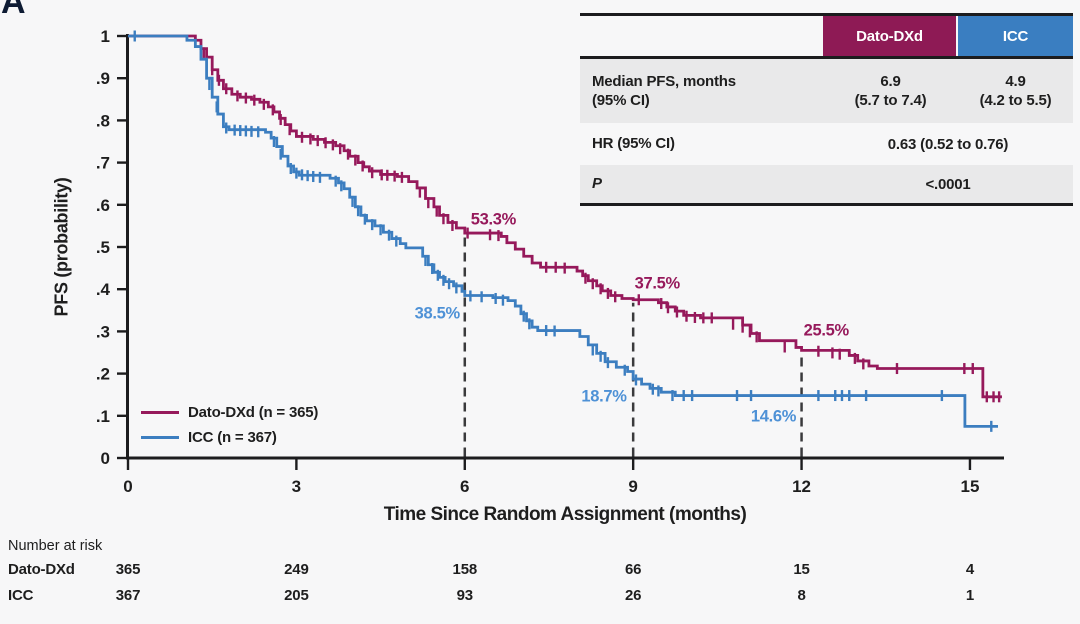  I want to click on x-tick-label: 3, so click(296, 486).